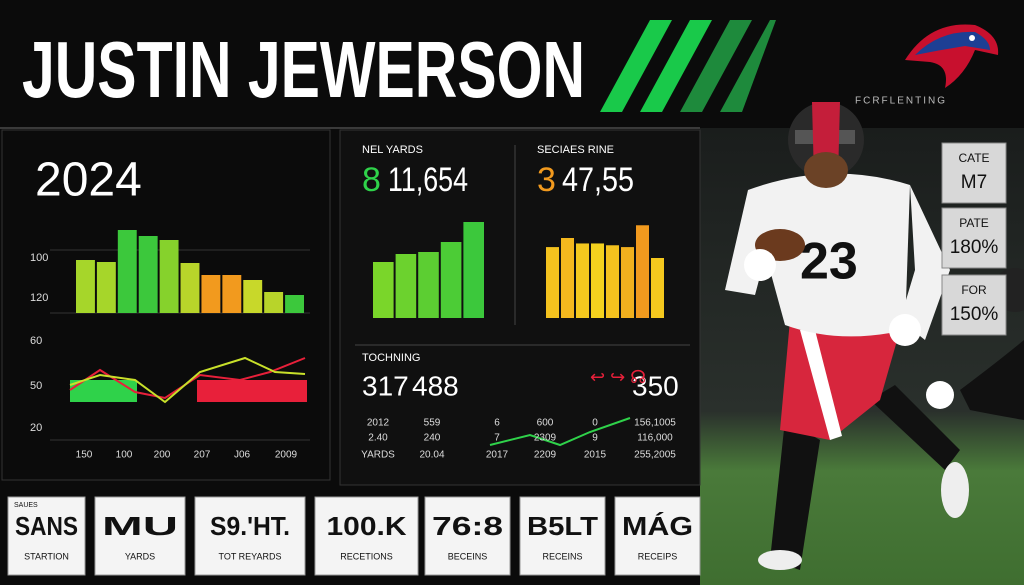 The height and width of the screenshot is (585, 1024). I want to click on stat-label: RECEIPS, so click(658, 556).